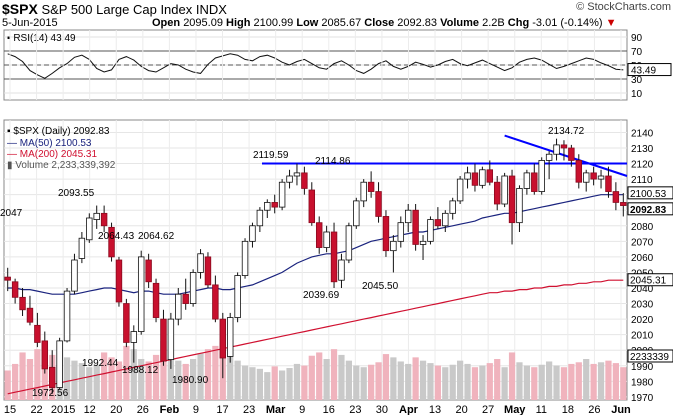  Describe the element at coordinates (621, 409) in the screenshot. I see `x-tick-label: Jun` at that location.